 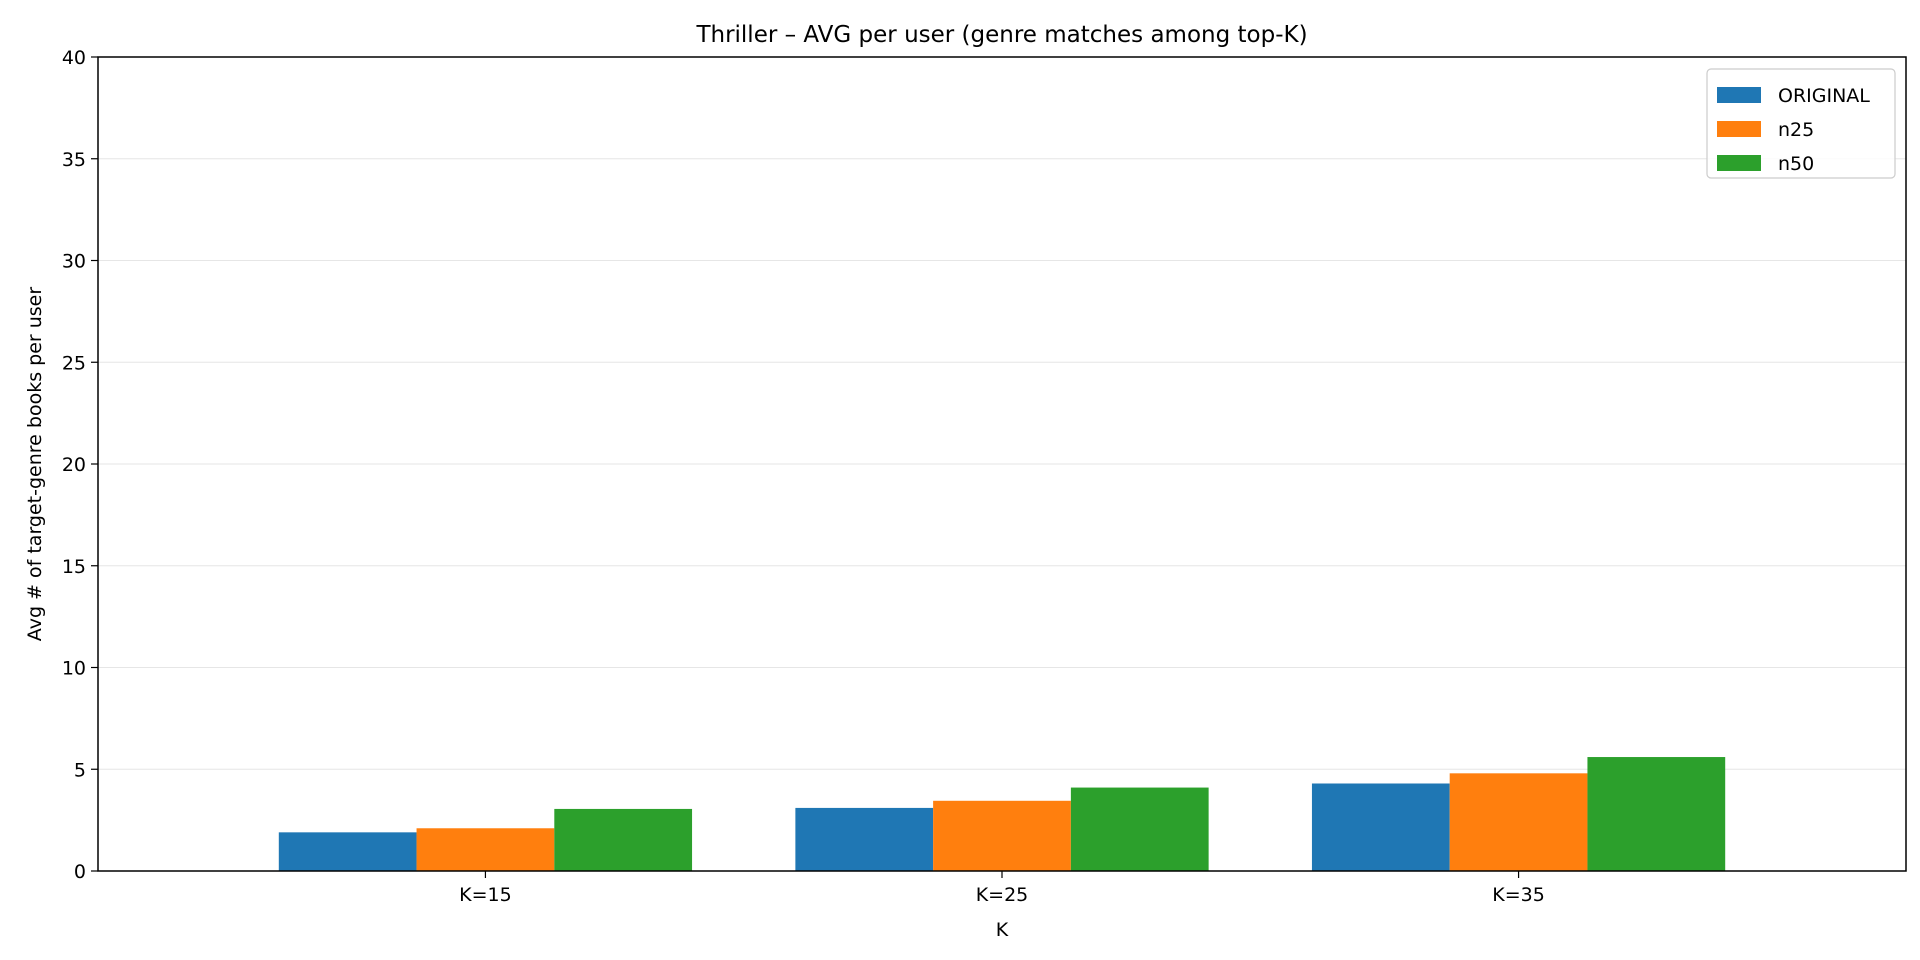 I want to click on x-tick-label: K=35, so click(x=1518, y=895).